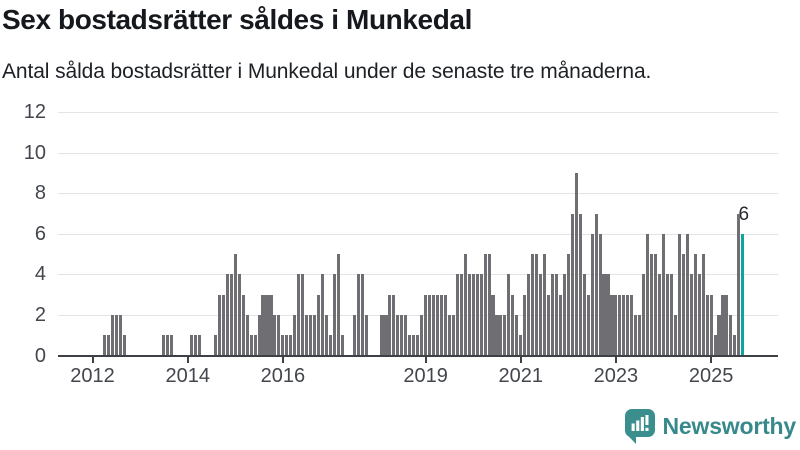  I want to click on x-axis-tick-2012, so click(92, 359).